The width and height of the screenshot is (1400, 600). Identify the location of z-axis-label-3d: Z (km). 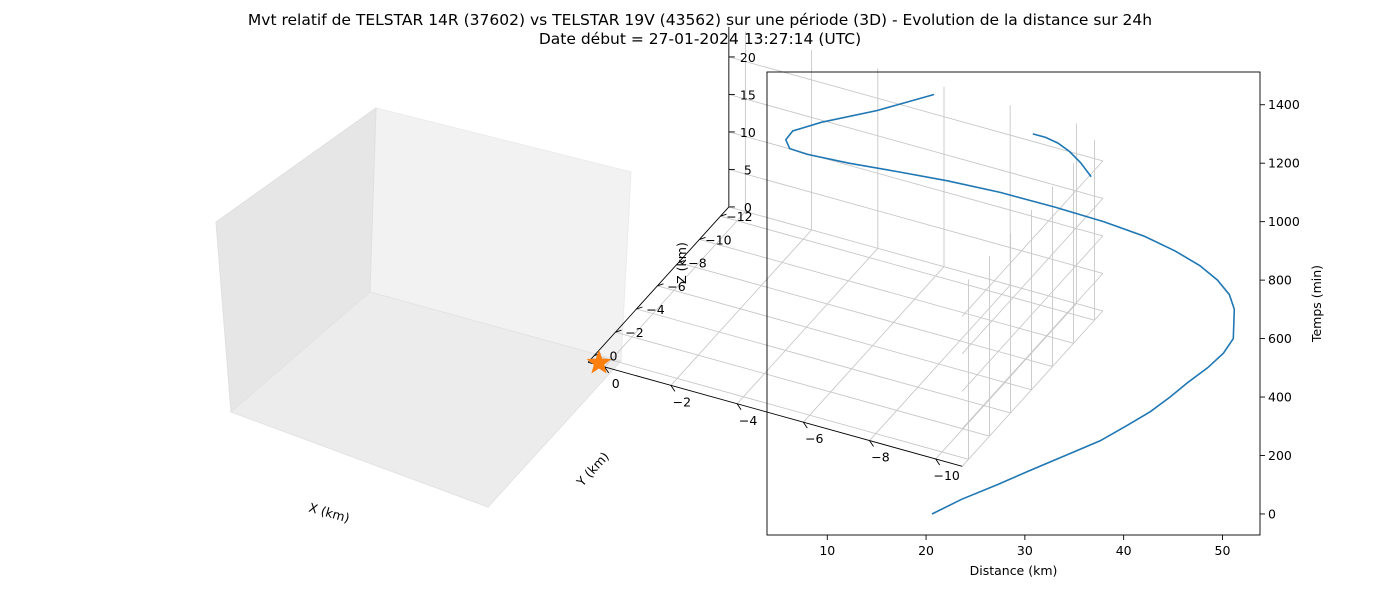
(681, 263).